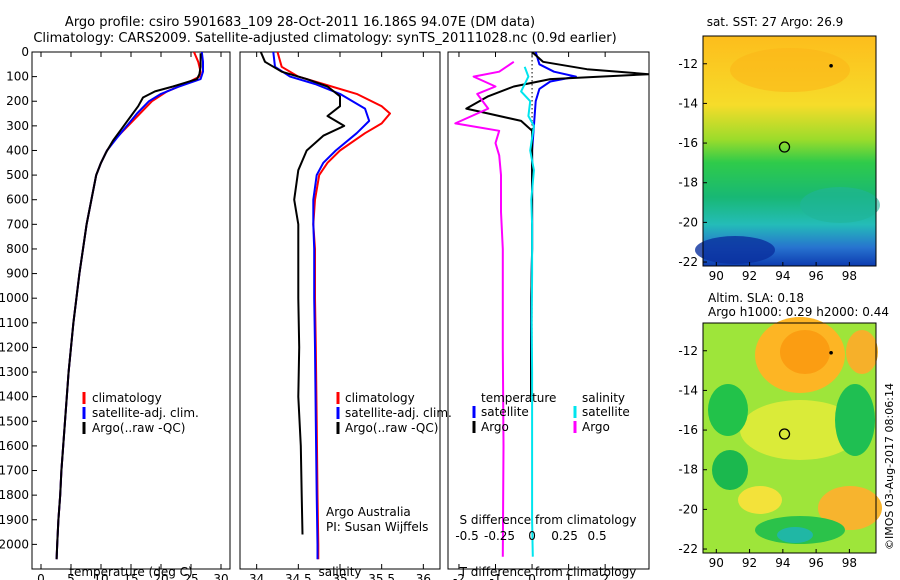 The image size is (900, 580). I want to click on y-tick-label: 1000, so click(14, 298).